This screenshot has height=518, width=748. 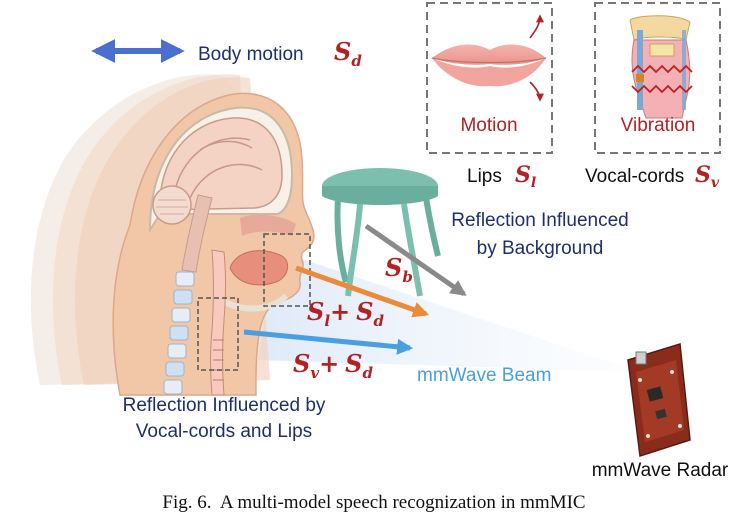 What do you see at coordinates (399, 269) in the screenshot?
I see `background-signal-symbol: Sb` at bounding box center [399, 269].